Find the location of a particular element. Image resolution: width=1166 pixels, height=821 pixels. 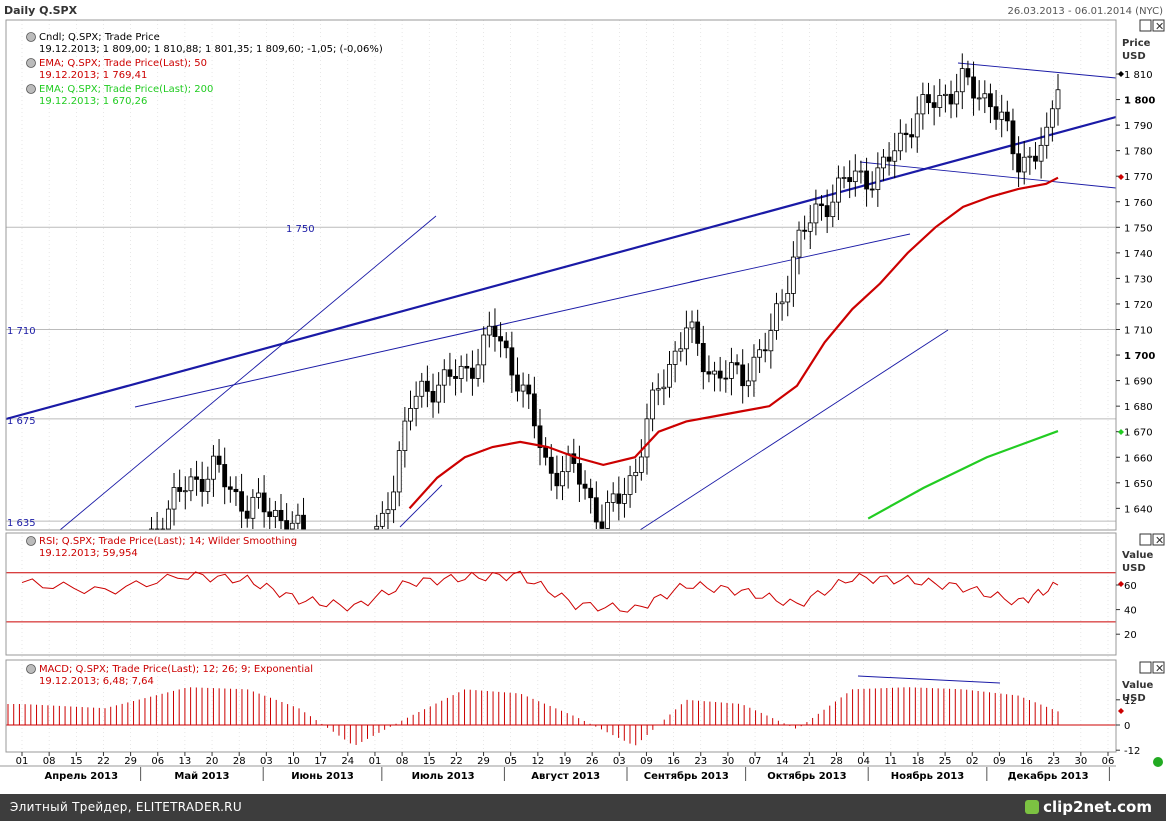

macd-close-button is located at coordinates (1158, 667).